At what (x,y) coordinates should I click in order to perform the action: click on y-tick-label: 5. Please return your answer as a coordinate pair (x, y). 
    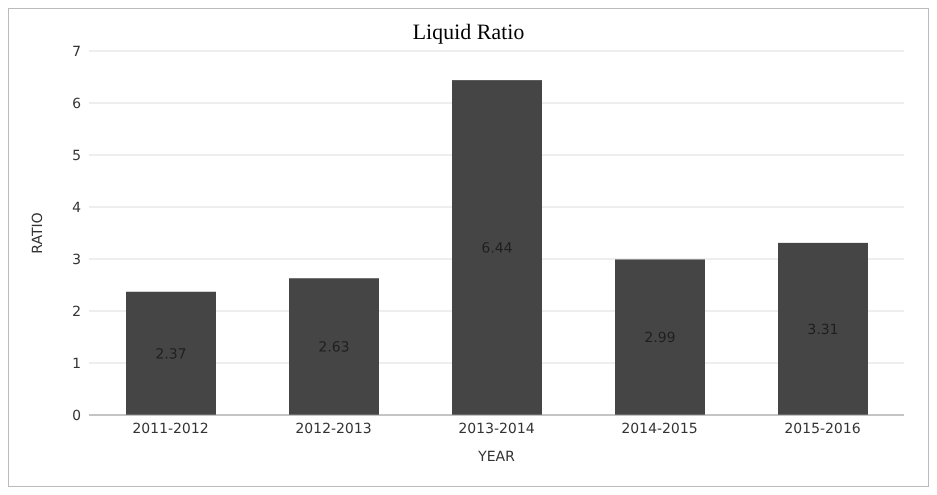
    Looking at the image, I should click on (76, 156).